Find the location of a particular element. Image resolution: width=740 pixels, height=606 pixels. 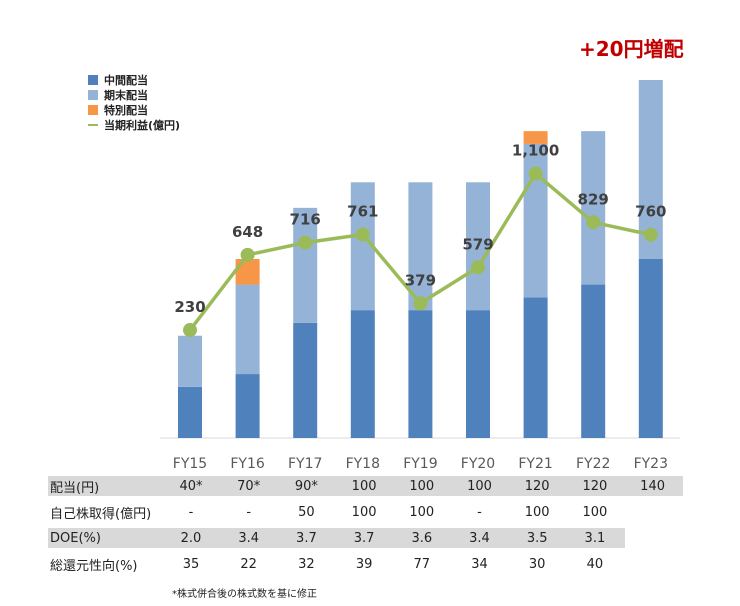

legend-label-special: 特別配当 is located at coordinates (126, 110).